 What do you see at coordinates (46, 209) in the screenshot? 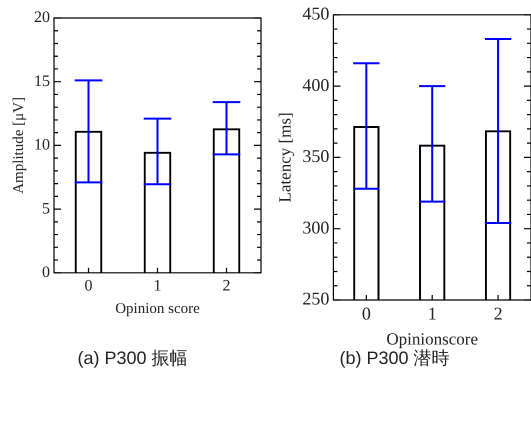
I see `y-tick-label: 5` at bounding box center [46, 209].